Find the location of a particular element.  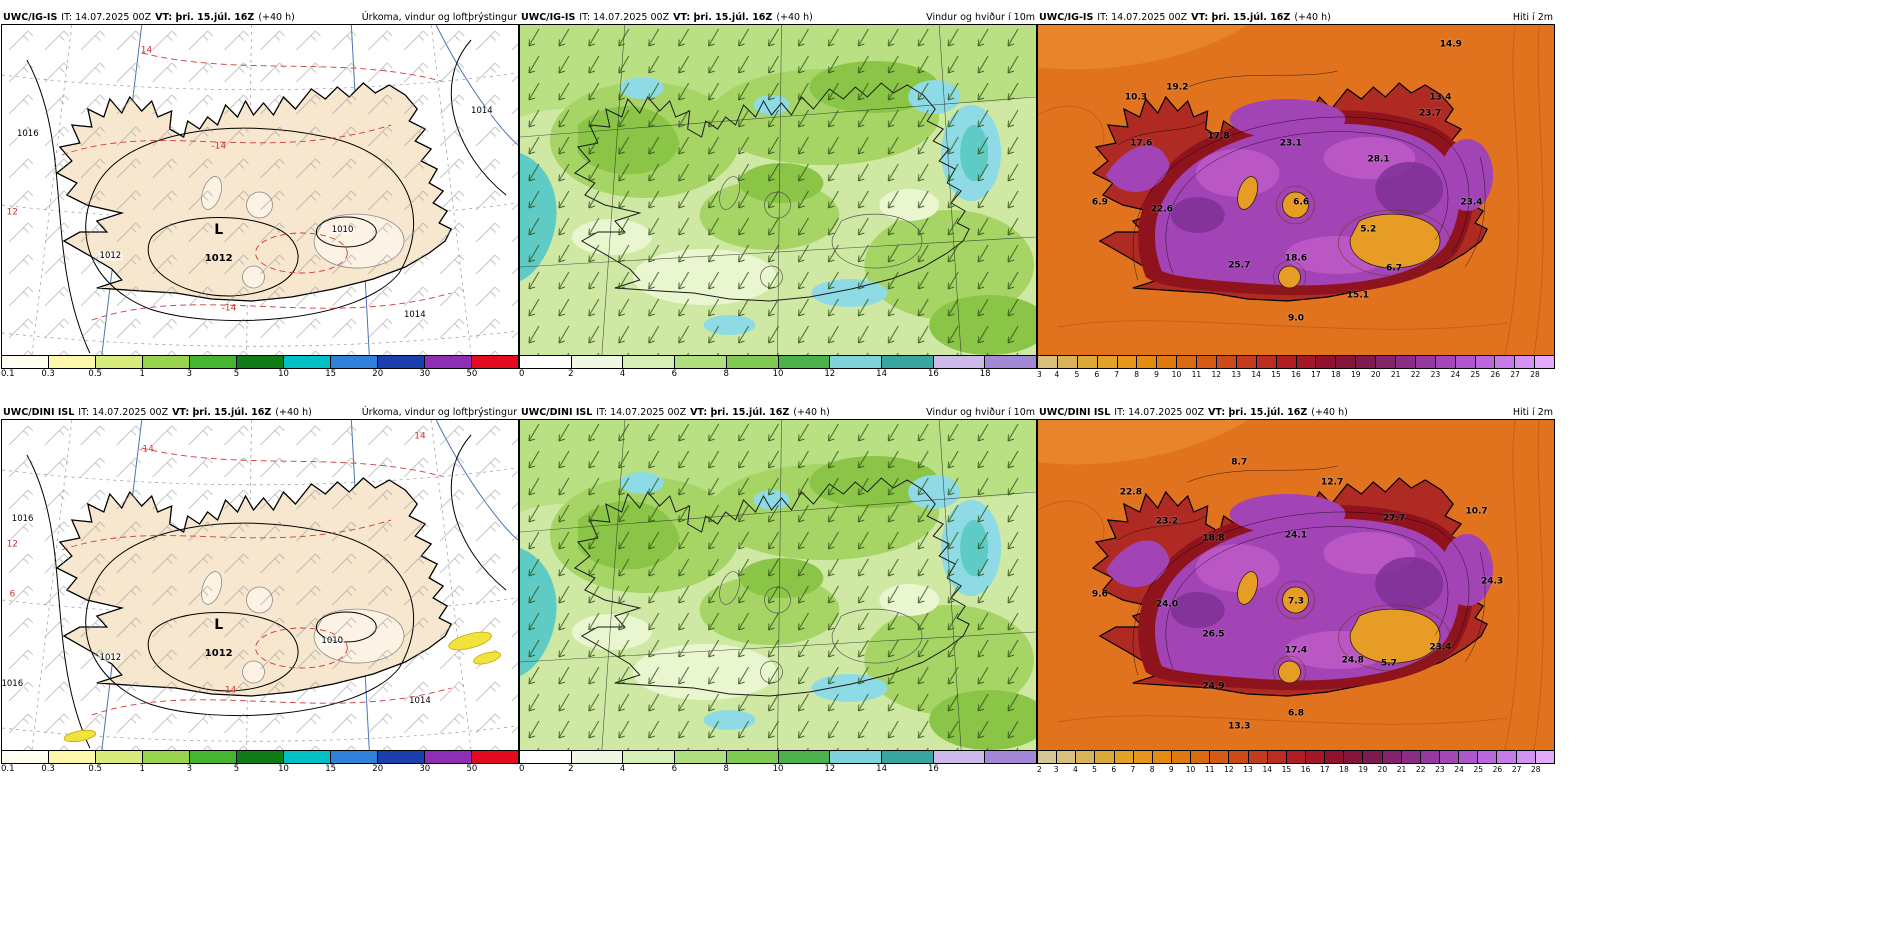

colorbar-tick: 0.5 is located at coordinates (95, 769).